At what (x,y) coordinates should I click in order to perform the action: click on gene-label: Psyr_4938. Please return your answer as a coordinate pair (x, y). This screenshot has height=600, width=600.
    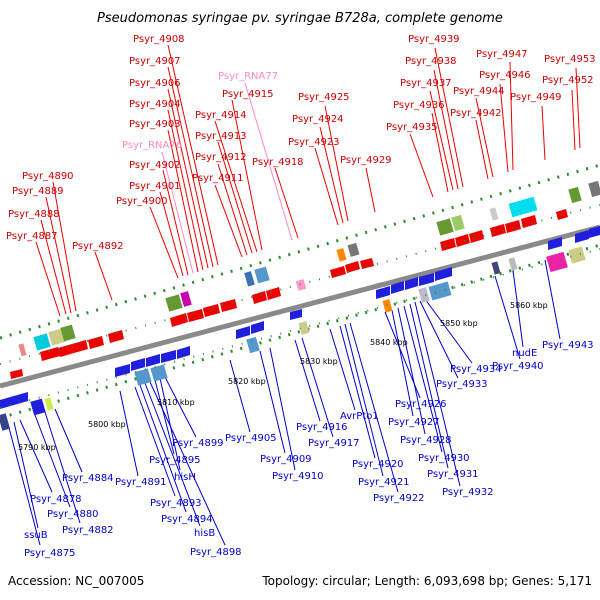
    Looking at the image, I should click on (431, 61).